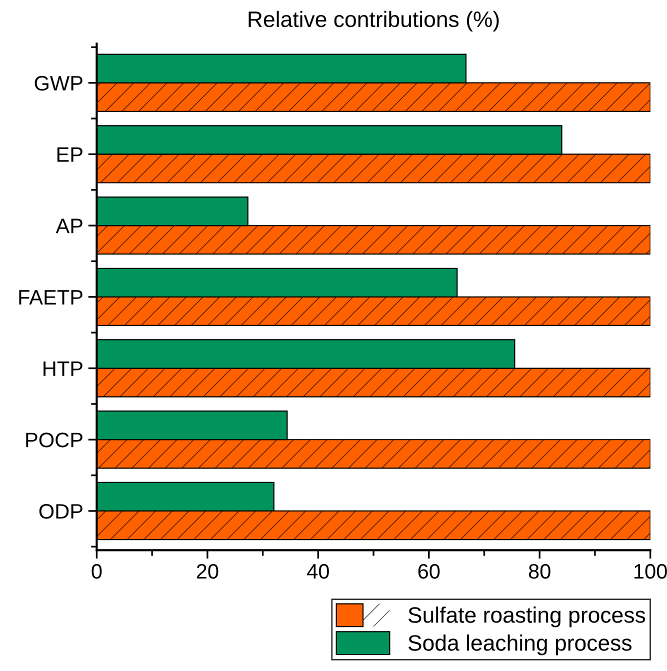 Image resolution: width=667 pixels, height=671 pixels. I want to click on chart-title: Relative contributions (%), so click(373, 21).